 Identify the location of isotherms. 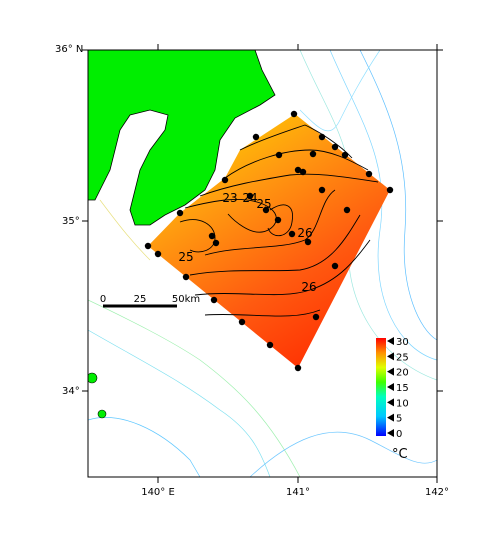
(279, 220).